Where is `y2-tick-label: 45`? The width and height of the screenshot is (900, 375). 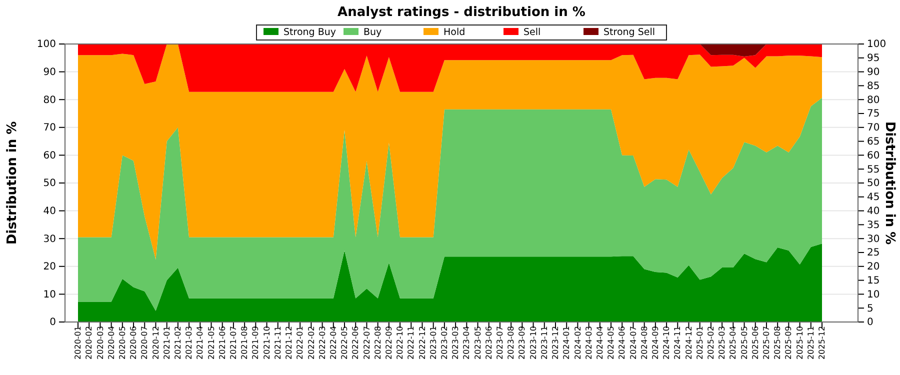
y2-tick-label: 45 is located at coordinates (873, 198).